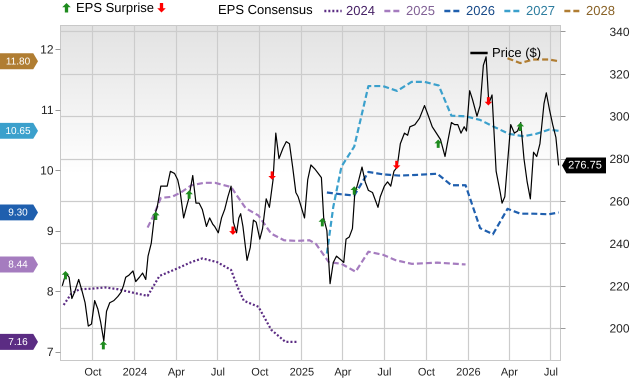  Describe the element at coordinates (585, 165) in the screenshot. I see `data-label: 276.75` at that location.